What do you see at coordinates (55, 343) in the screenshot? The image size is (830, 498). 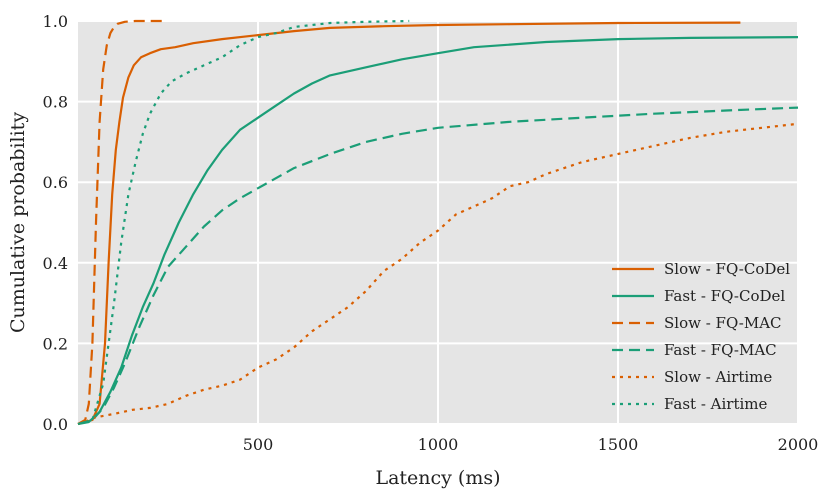 I see `y-tick-label: 0.2` at bounding box center [55, 343].